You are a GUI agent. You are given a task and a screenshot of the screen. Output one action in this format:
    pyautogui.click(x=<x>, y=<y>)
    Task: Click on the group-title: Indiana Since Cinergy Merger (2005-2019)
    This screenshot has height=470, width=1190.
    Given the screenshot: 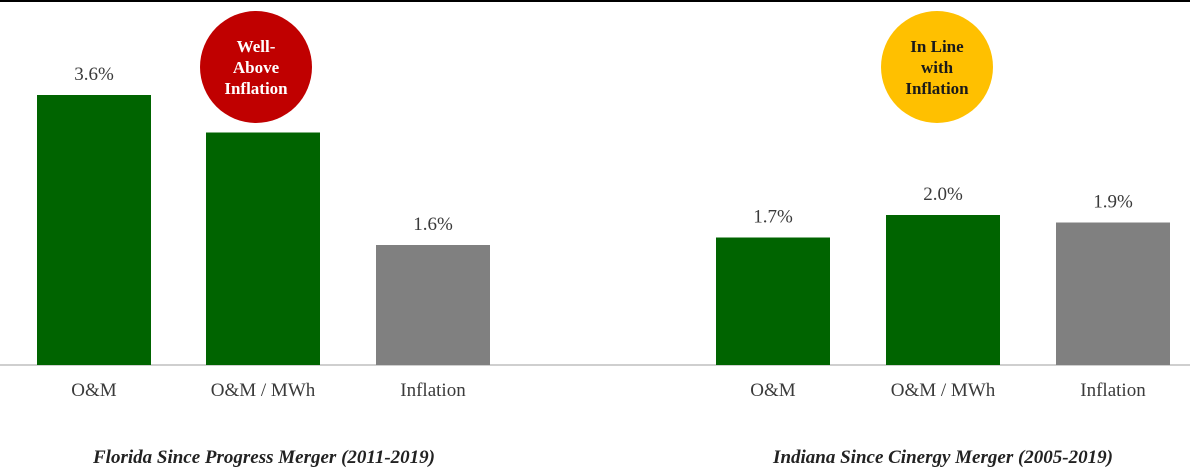 What is the action you would take?
    pyautogui.click(x=942, y=457)
    